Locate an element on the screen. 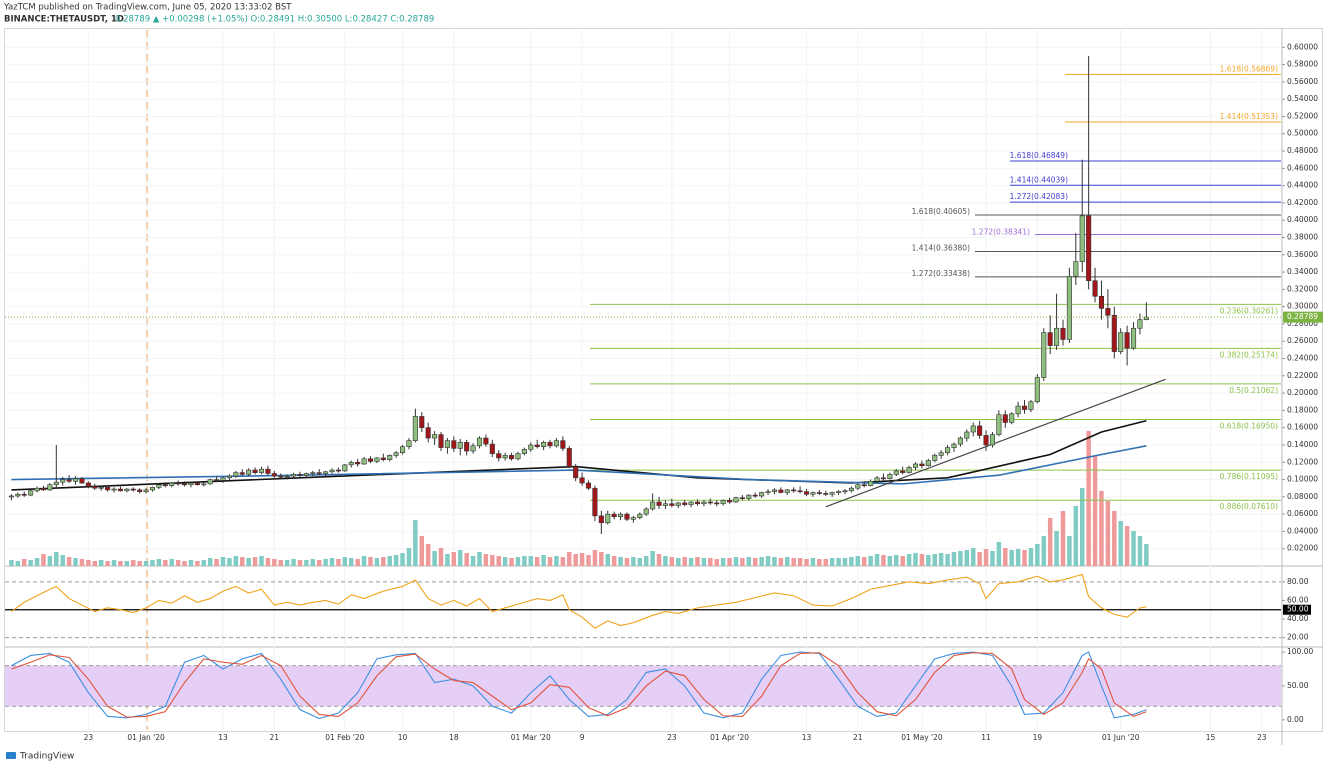 This screenshot has height=768, width=1323. y-tick-label: 0.56000 is located at coordinates (1302, 81).